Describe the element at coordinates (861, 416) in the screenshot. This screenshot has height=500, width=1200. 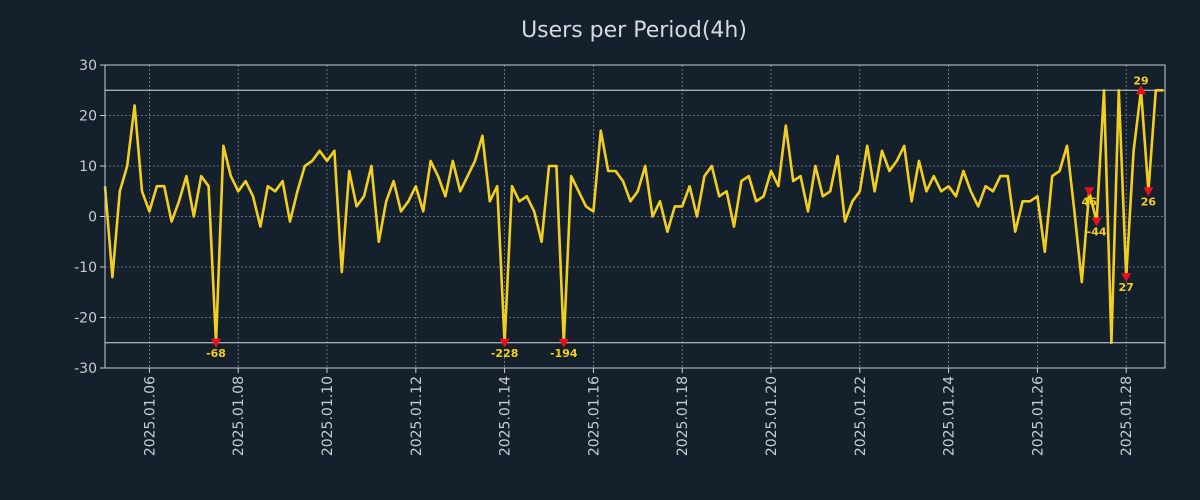
I see `x-tick-label: 2025.01.22` at that location.